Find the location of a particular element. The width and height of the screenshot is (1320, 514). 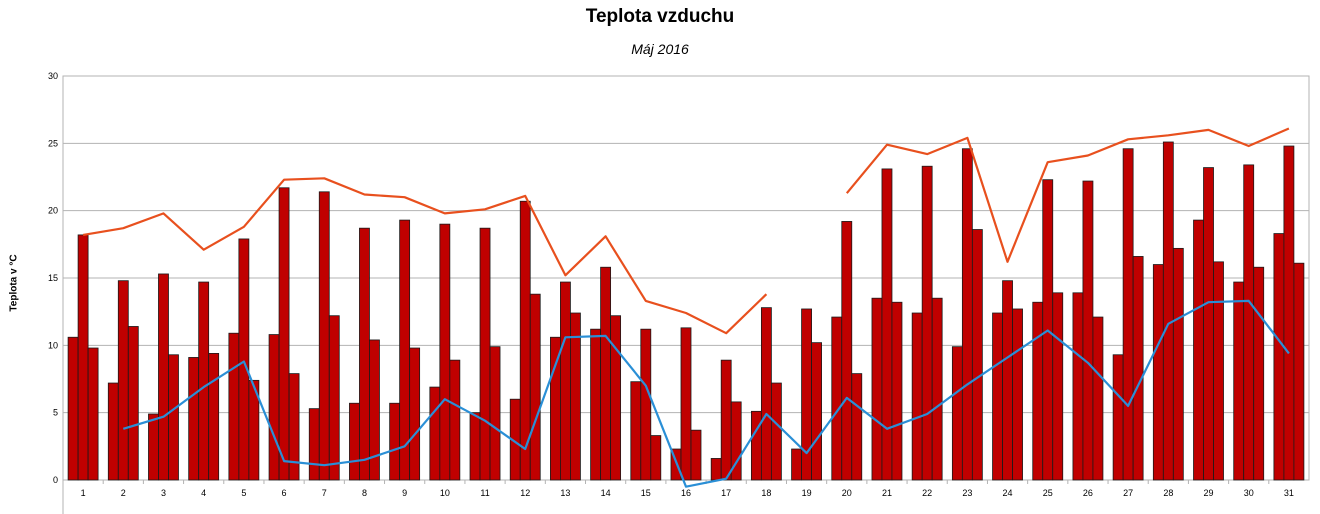

x-tick-label: 8 is located at coordinates (364, 493).